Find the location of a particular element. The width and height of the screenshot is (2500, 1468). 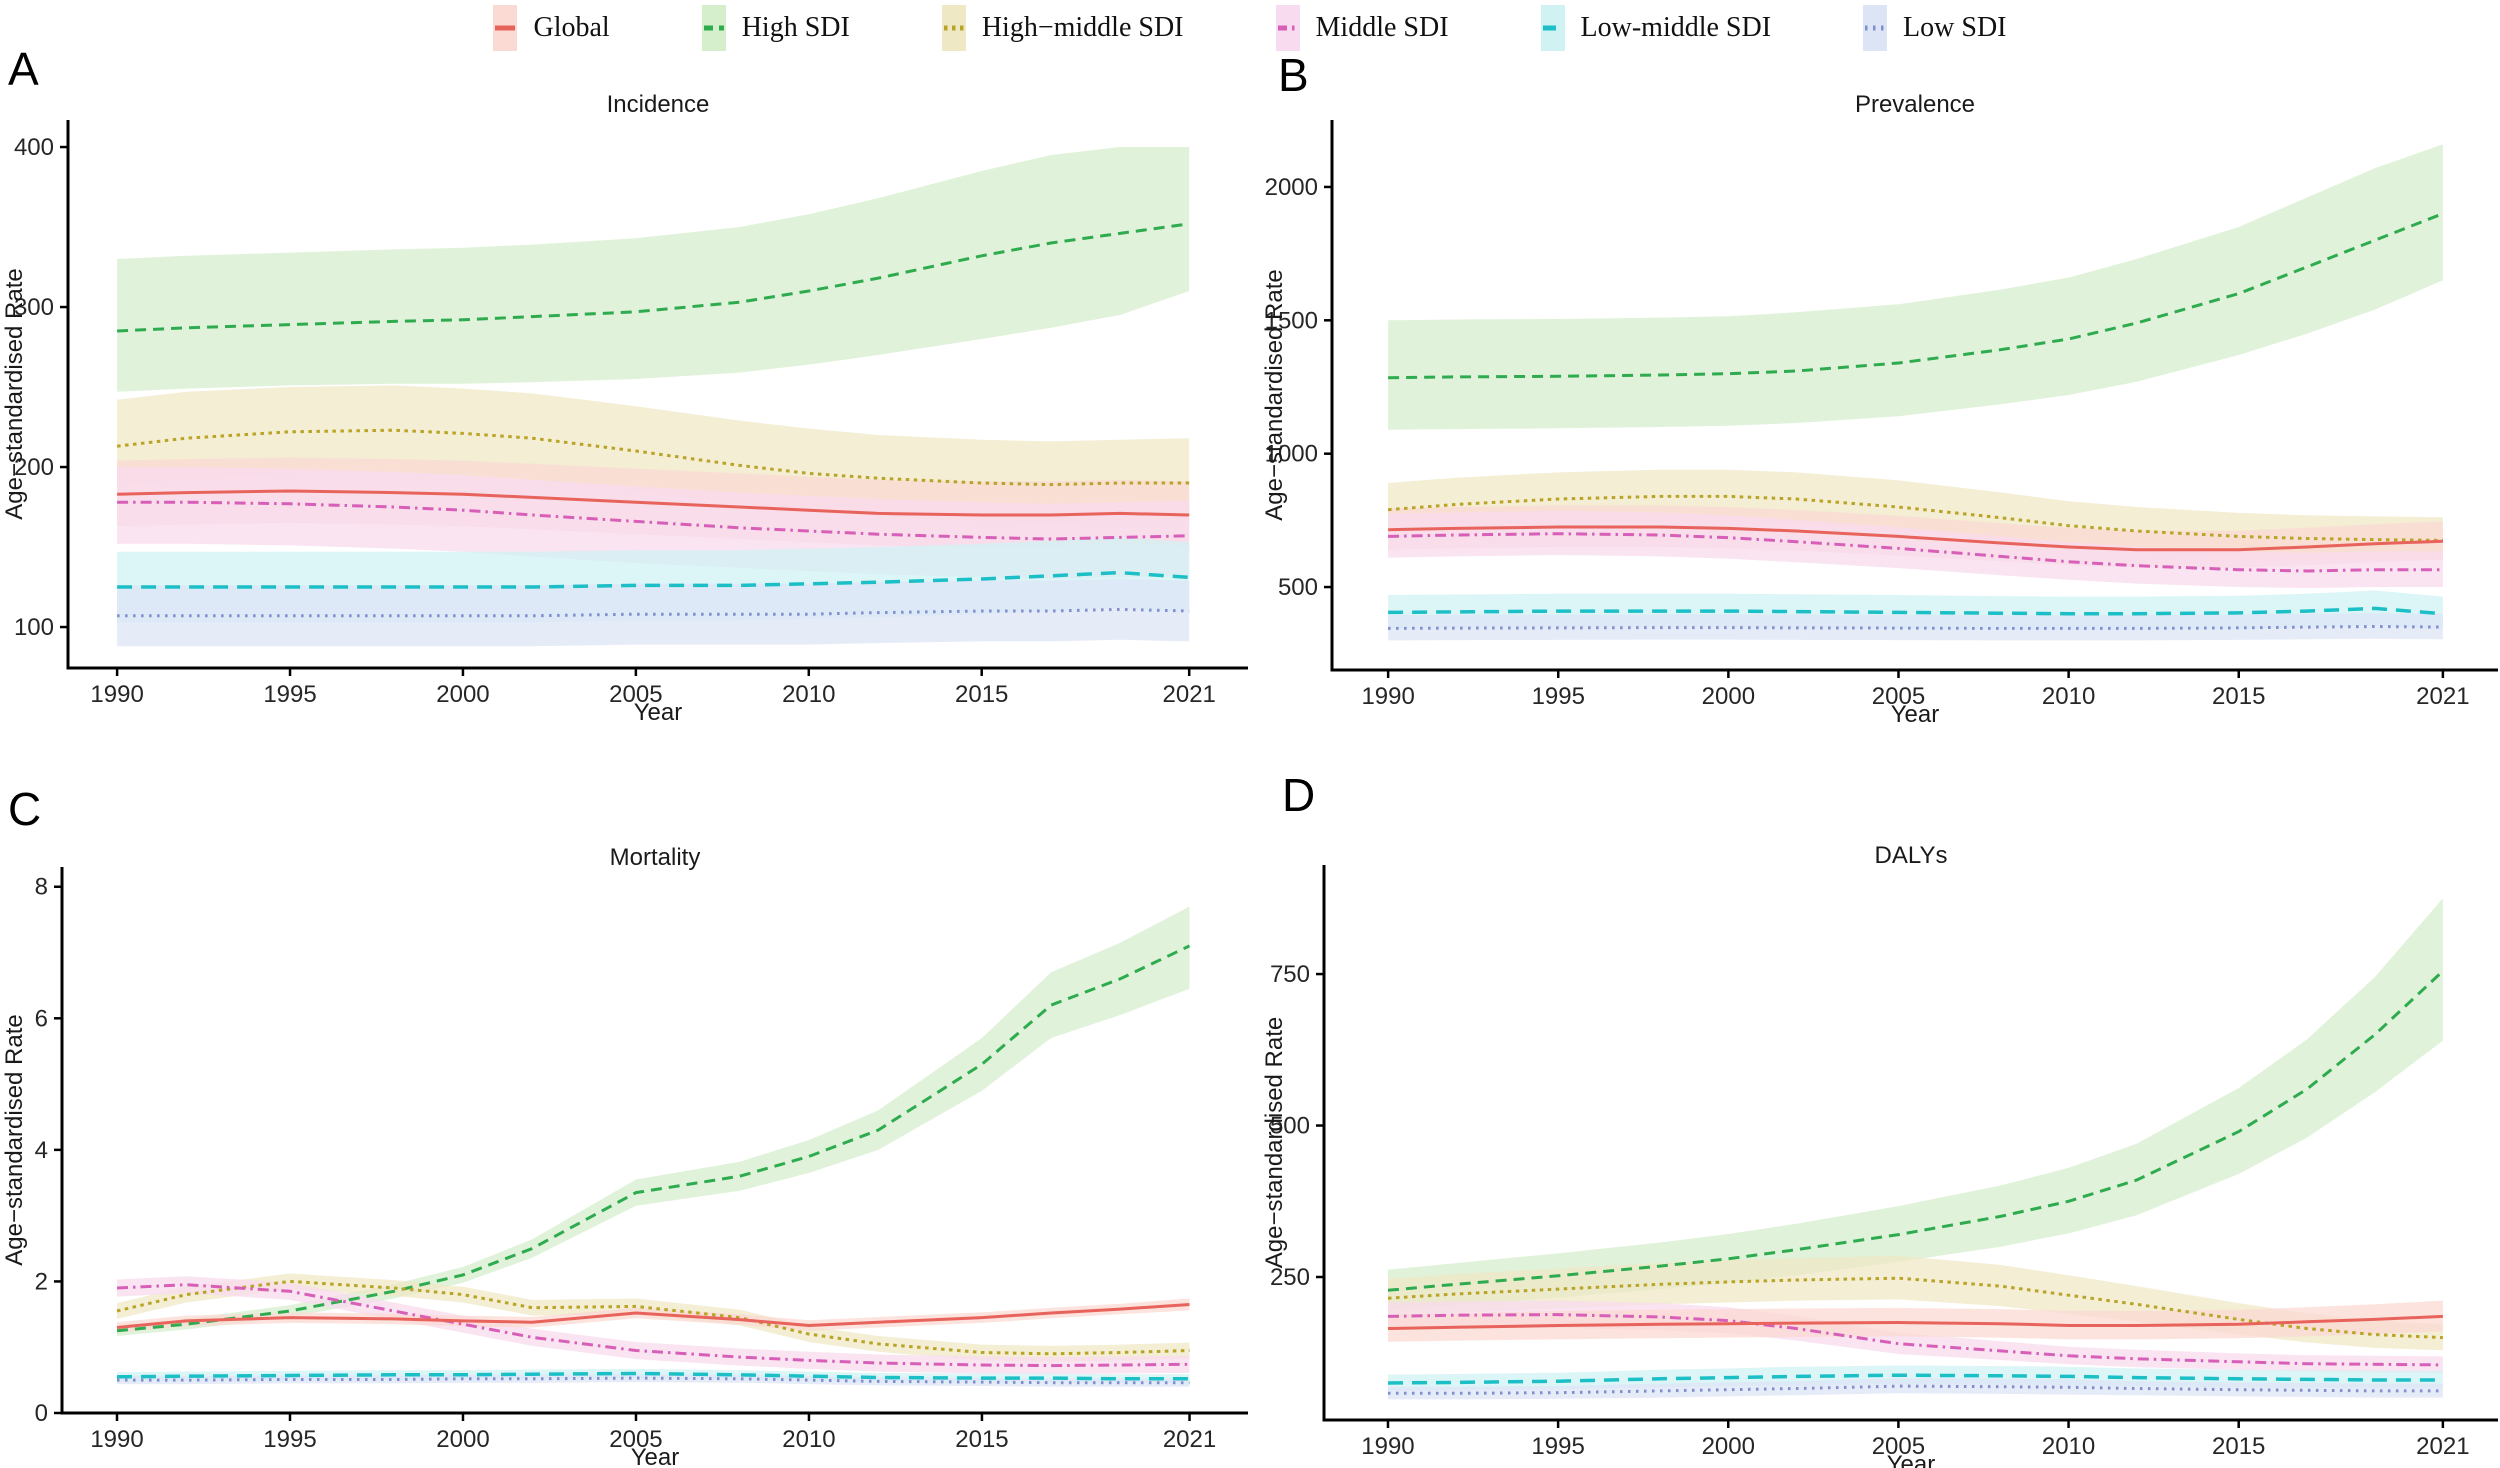

y-tick-label: 6 is located at coordinates (41, 1018).